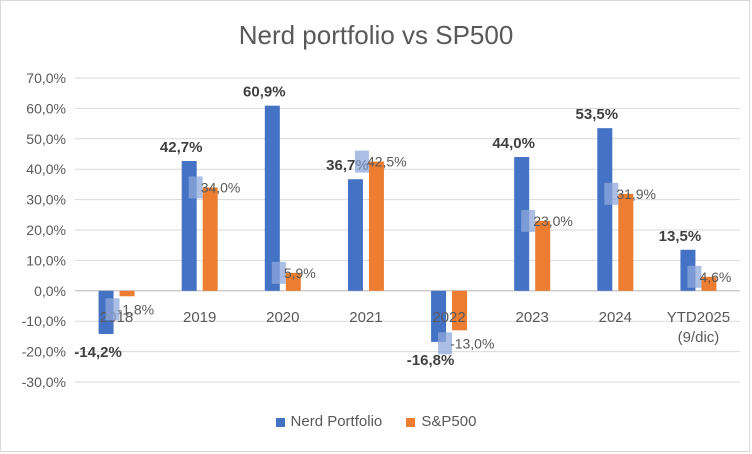 This screenshot has width=752, height=454. I want to click on y-tick-label: 10,0%, so click(46, 260).